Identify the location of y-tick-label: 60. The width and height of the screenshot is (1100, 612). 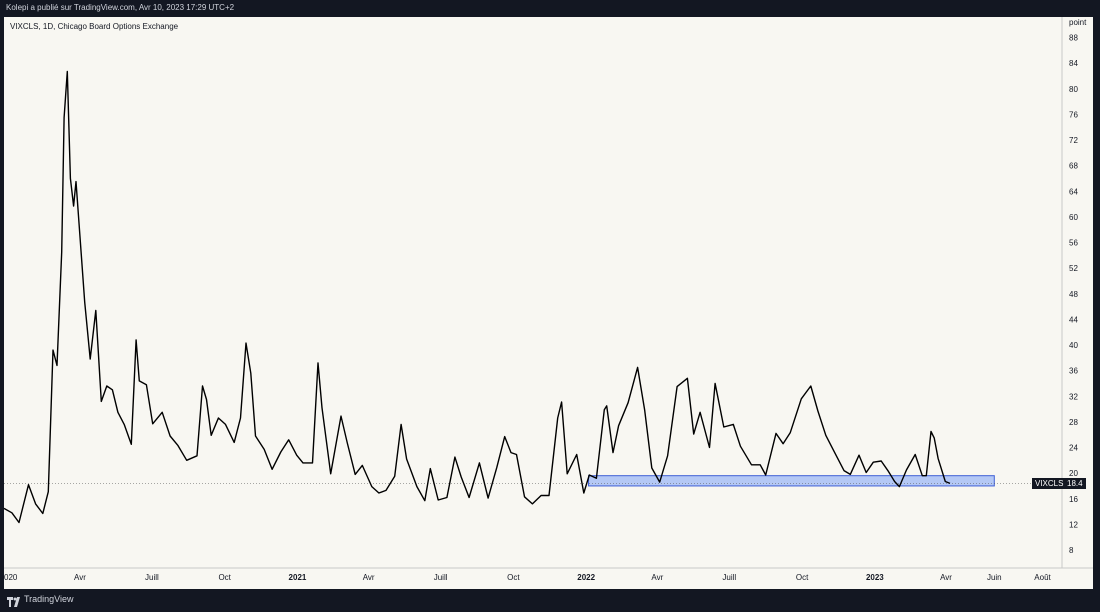
(1073, 217).